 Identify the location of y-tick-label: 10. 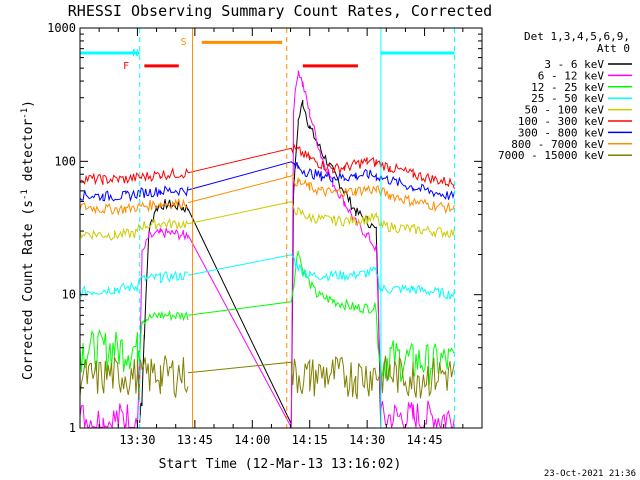
(69, 295).